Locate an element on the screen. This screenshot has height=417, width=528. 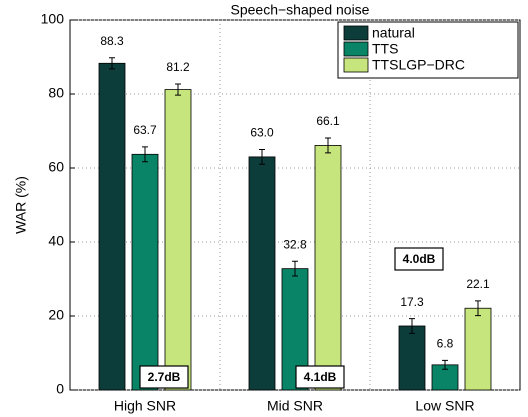
annotation: 4.0dB is located at coordinates (419, 259).